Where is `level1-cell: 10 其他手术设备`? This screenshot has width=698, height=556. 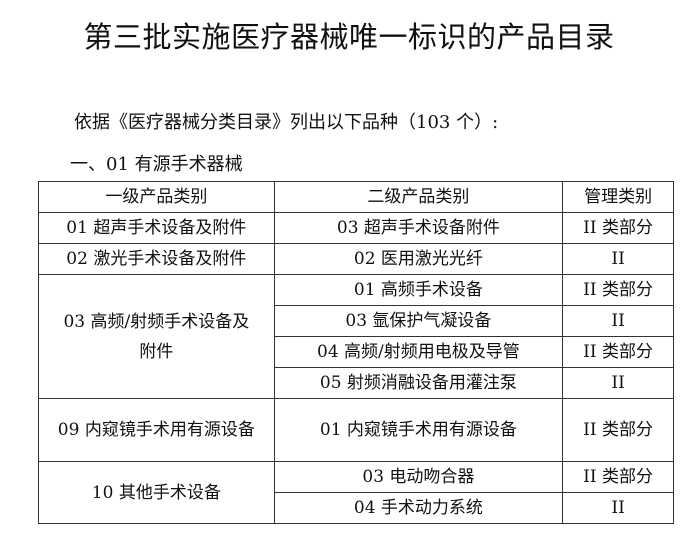 level1-cell: 10 其他手术设备 is located at coordinates (156, 492).